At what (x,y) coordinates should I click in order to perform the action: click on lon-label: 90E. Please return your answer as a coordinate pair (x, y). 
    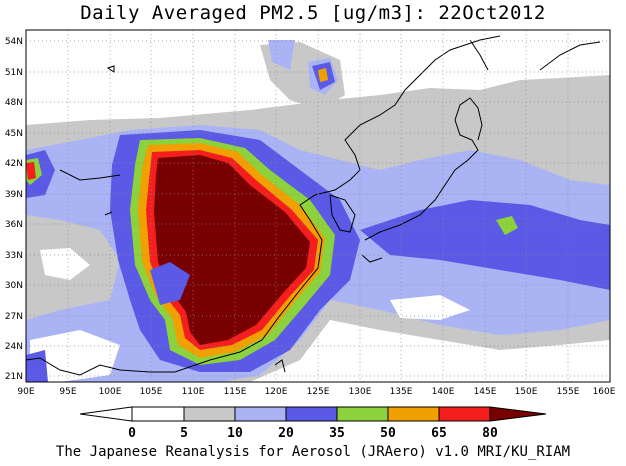
    Looking at the image, I should click on (25, 392).